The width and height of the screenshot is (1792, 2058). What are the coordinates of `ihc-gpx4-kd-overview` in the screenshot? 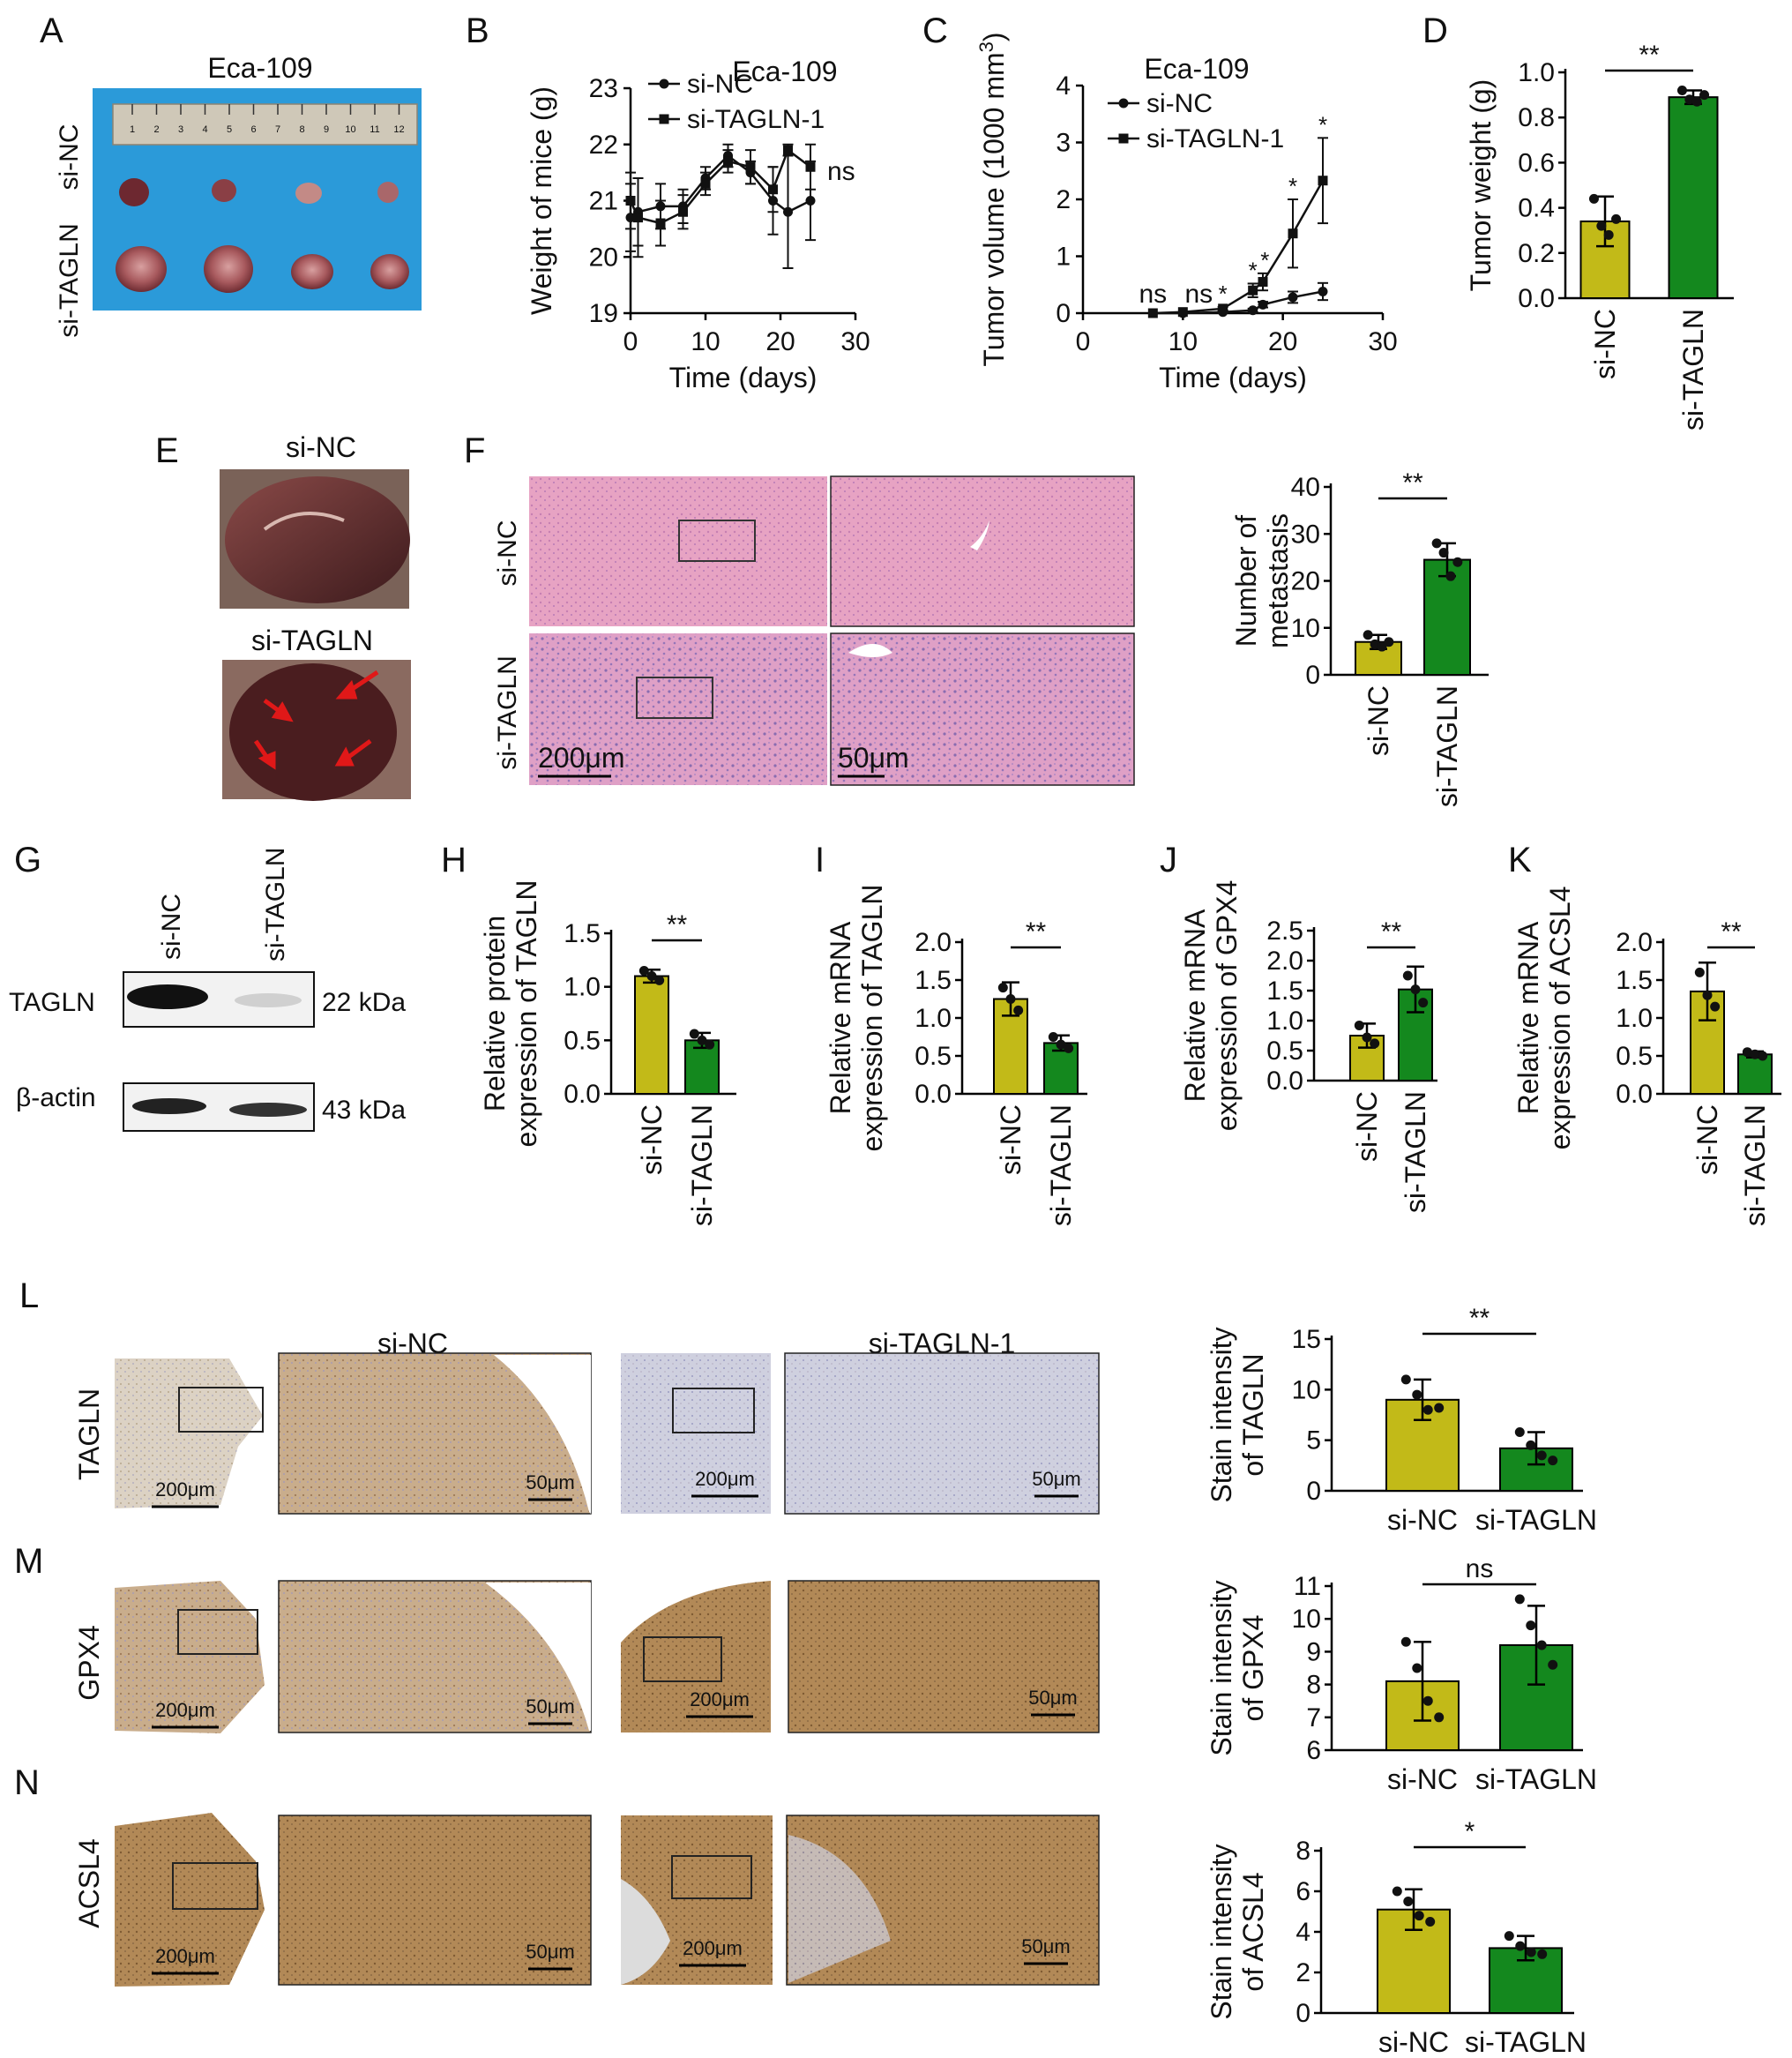 It's located at (696, 1657).